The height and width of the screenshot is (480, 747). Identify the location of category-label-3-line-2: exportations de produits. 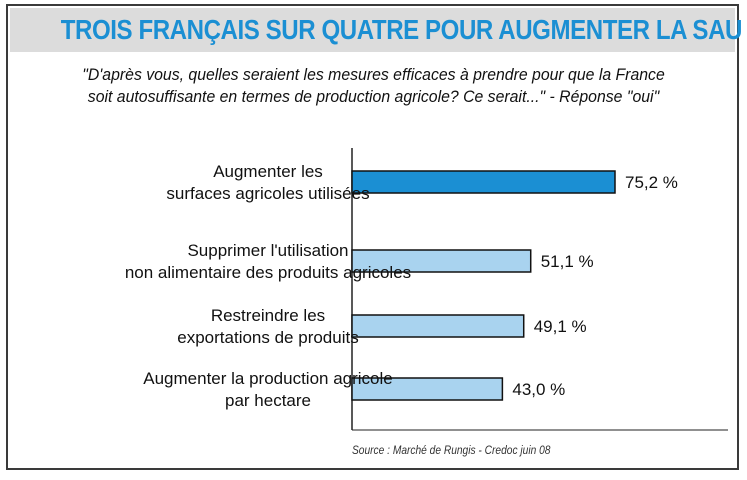
(267, 337).